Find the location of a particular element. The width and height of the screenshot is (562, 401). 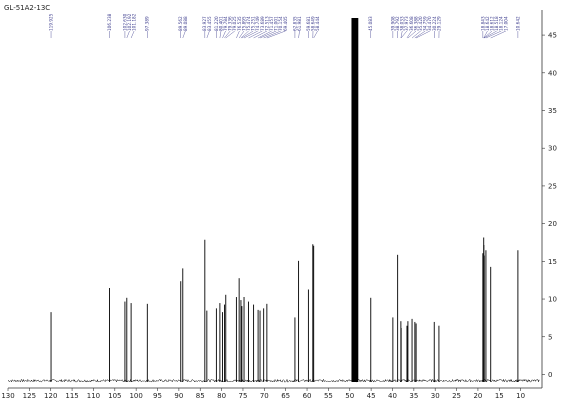

peak-label: 89.562 is located at coordinates (180, 23).